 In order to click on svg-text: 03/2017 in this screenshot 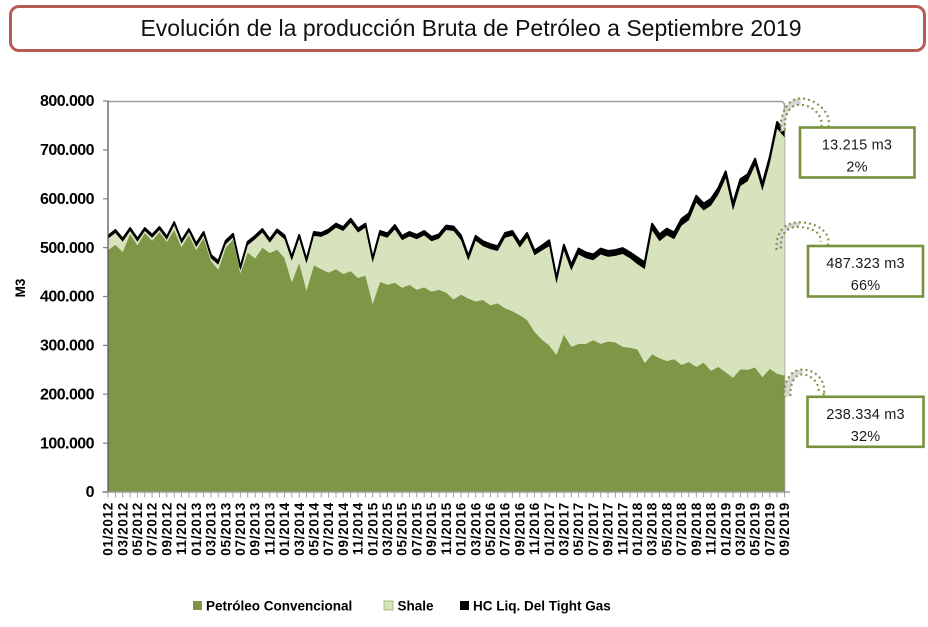, I will do `click(564, 529)`.